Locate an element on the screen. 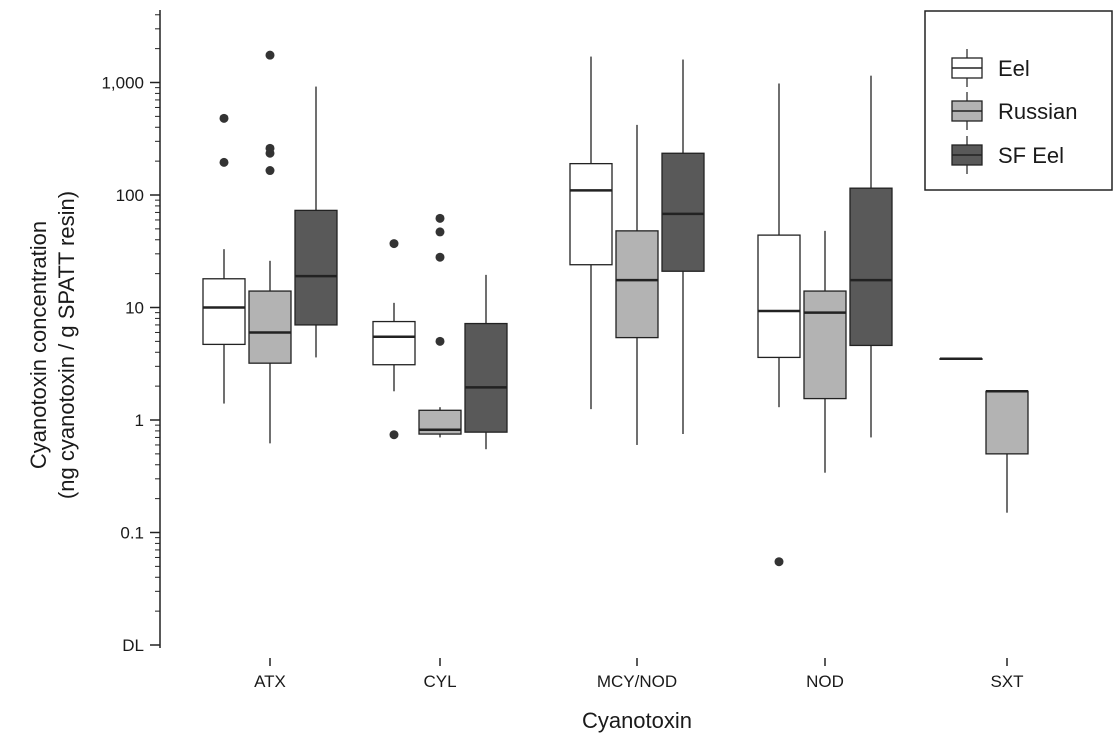 This screenshot has width=1114, height=740. box-sf-eel-nod is located at coordinates (871, 256).